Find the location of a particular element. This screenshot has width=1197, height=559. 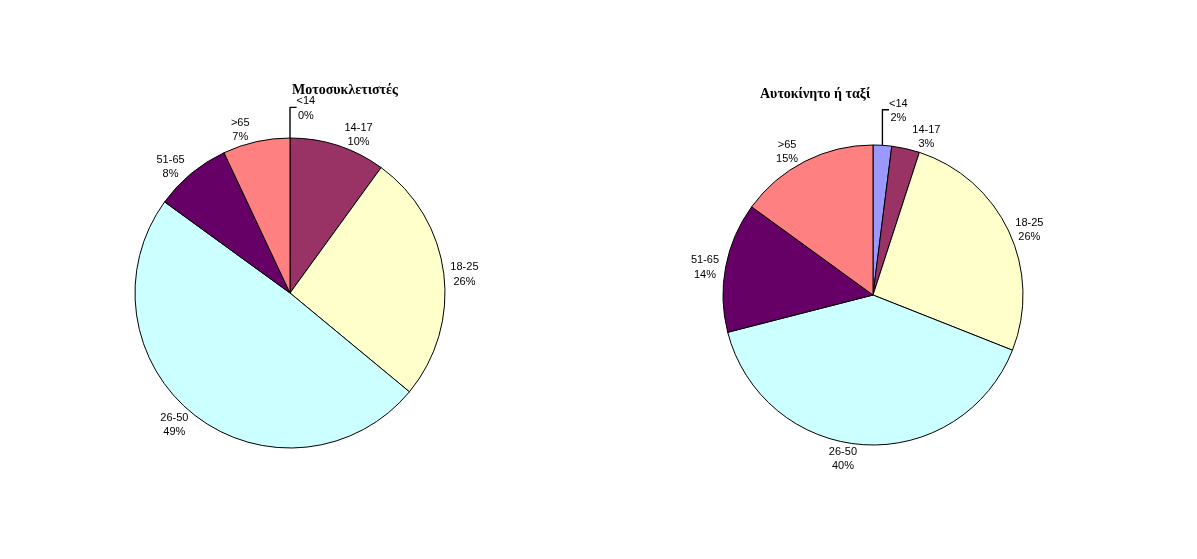

data-label: 15% is located at coordinates (787, 158).